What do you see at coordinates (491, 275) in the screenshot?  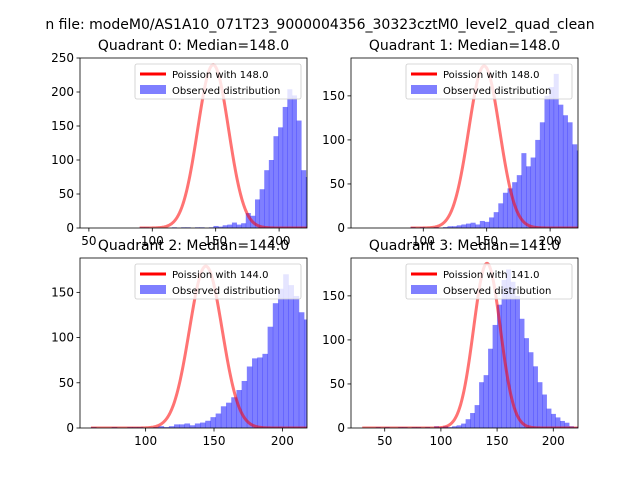 I see `legend-fit-label: Poission with 141.0` at bounding box center [491, 275].